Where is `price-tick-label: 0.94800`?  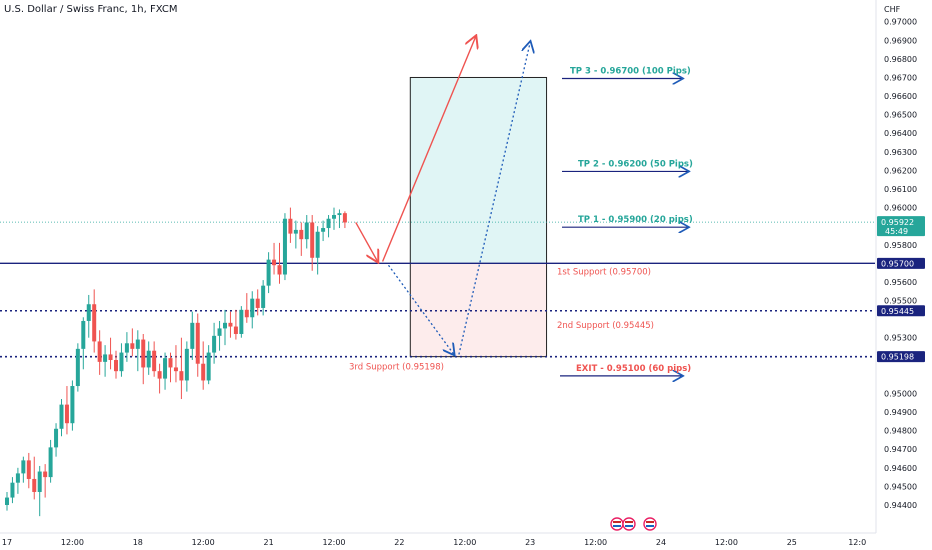 price-tick-label: 0.94800 is located at coordinates (900, 431).